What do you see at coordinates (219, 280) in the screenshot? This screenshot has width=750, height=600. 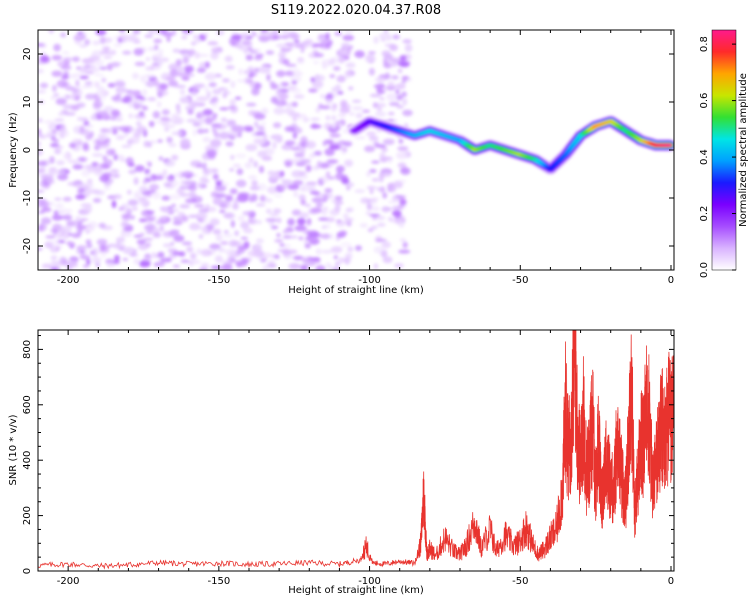 I see `heatmap-x-tick-label: -150` at bounding box center [219, 280].